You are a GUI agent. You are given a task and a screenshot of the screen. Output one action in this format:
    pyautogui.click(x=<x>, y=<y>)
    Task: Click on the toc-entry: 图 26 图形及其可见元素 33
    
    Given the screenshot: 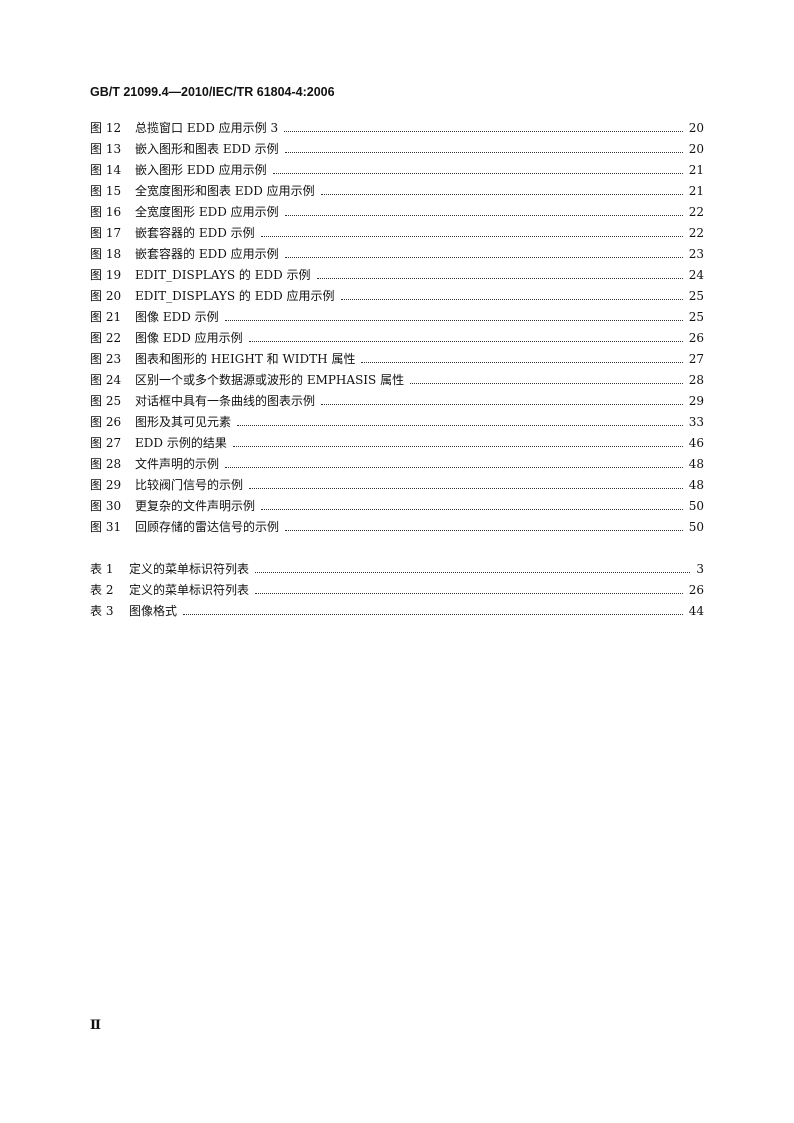 What is the action you would take?
    pyautogui.click(x=397, y=422)
    